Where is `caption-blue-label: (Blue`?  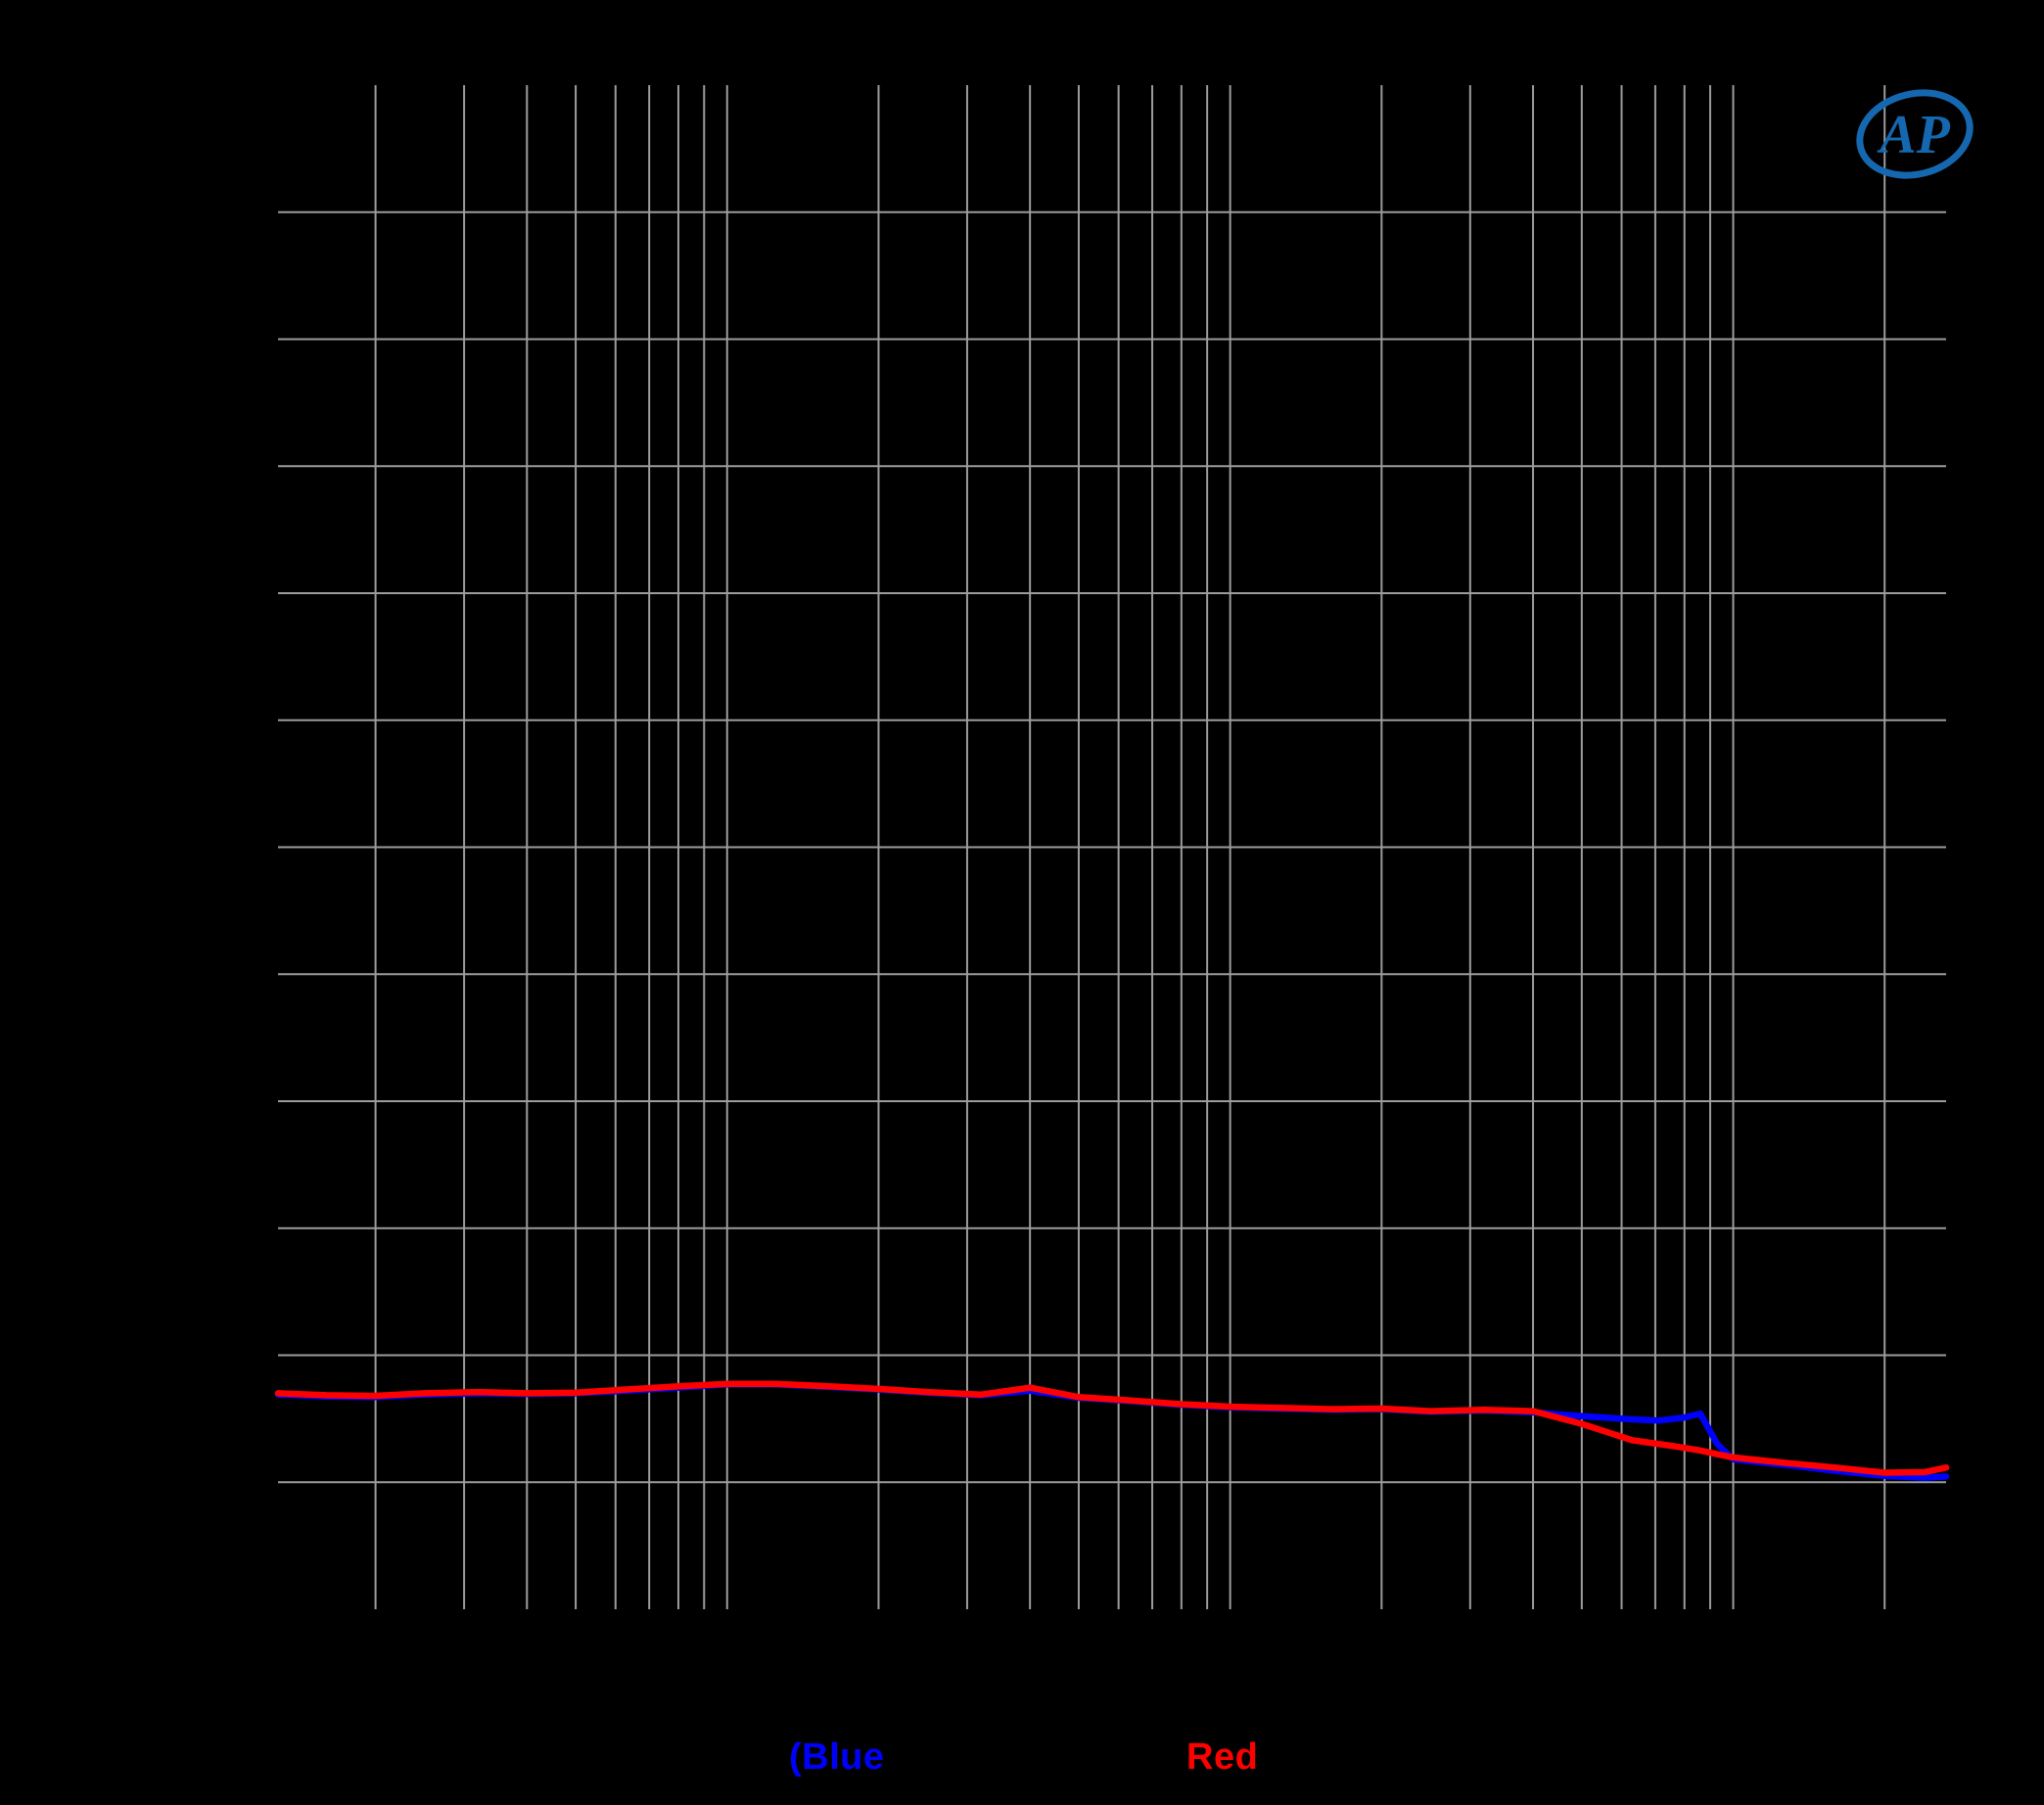
caption-blue-label: (Blue is located at coordinates (837, 1757).